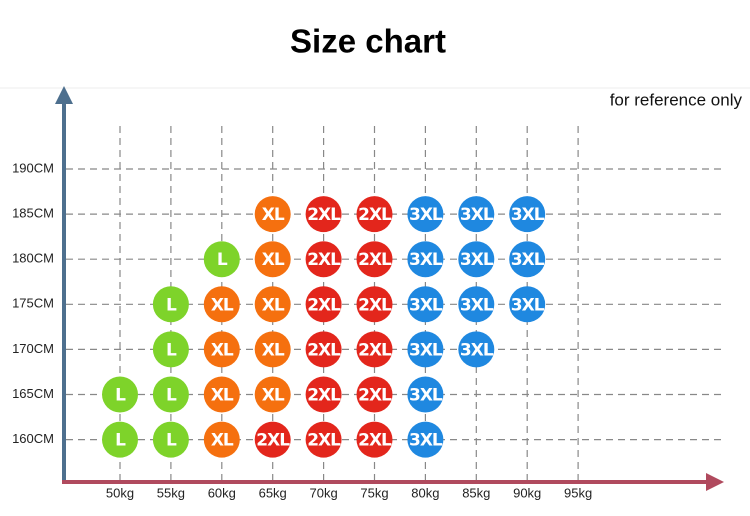  Describe the element at coordinates (33, 348) in the screenshot. I see `y-label: 170CM` at that location.